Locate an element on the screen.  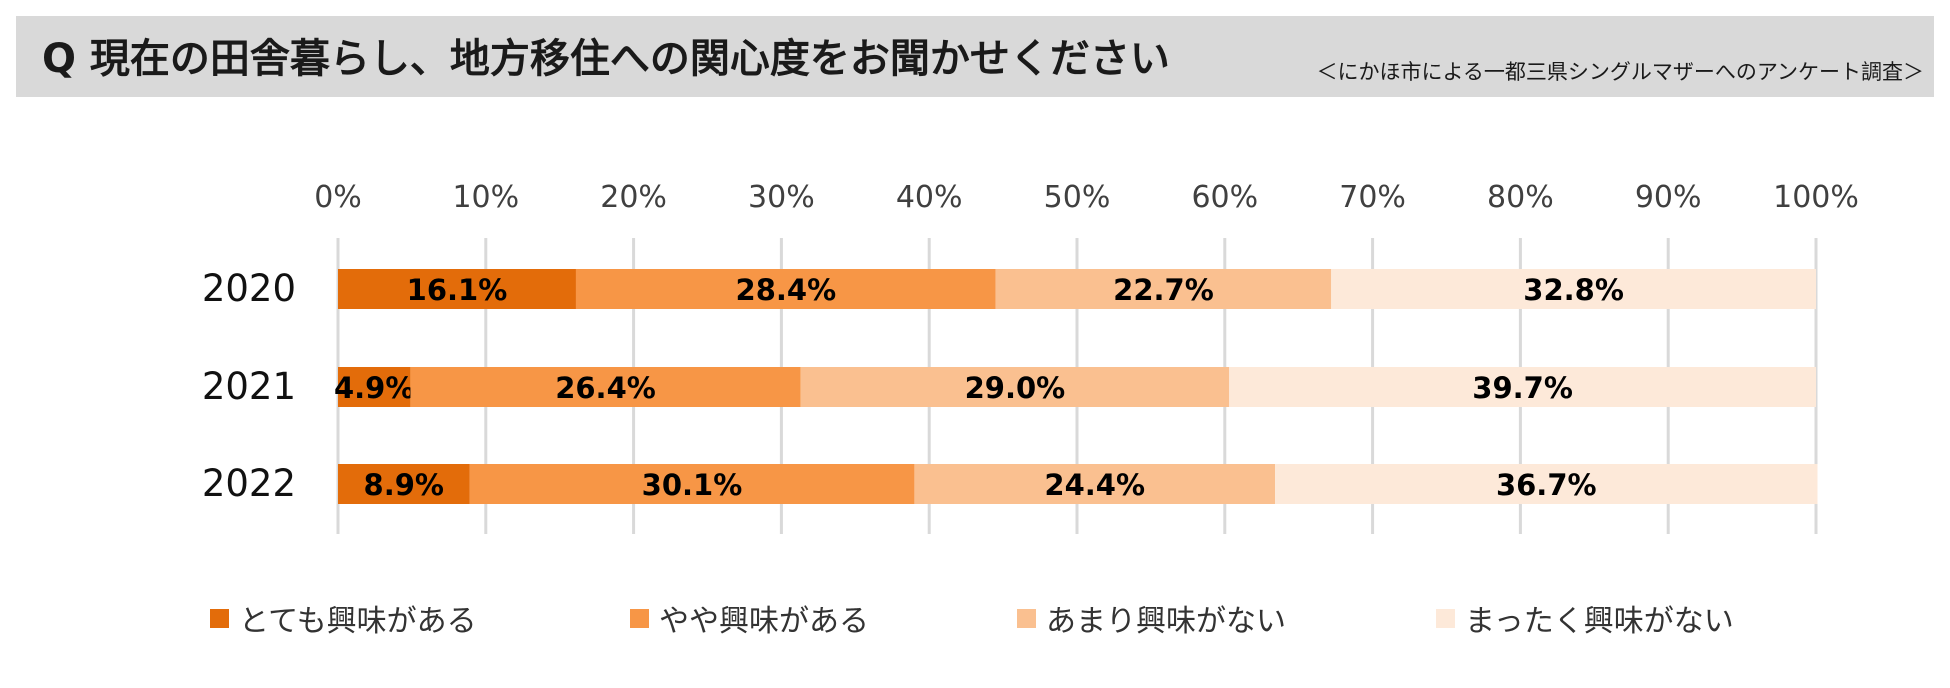
data-label-2022-series-1: 30.1% is located at coordinates (692, 485).